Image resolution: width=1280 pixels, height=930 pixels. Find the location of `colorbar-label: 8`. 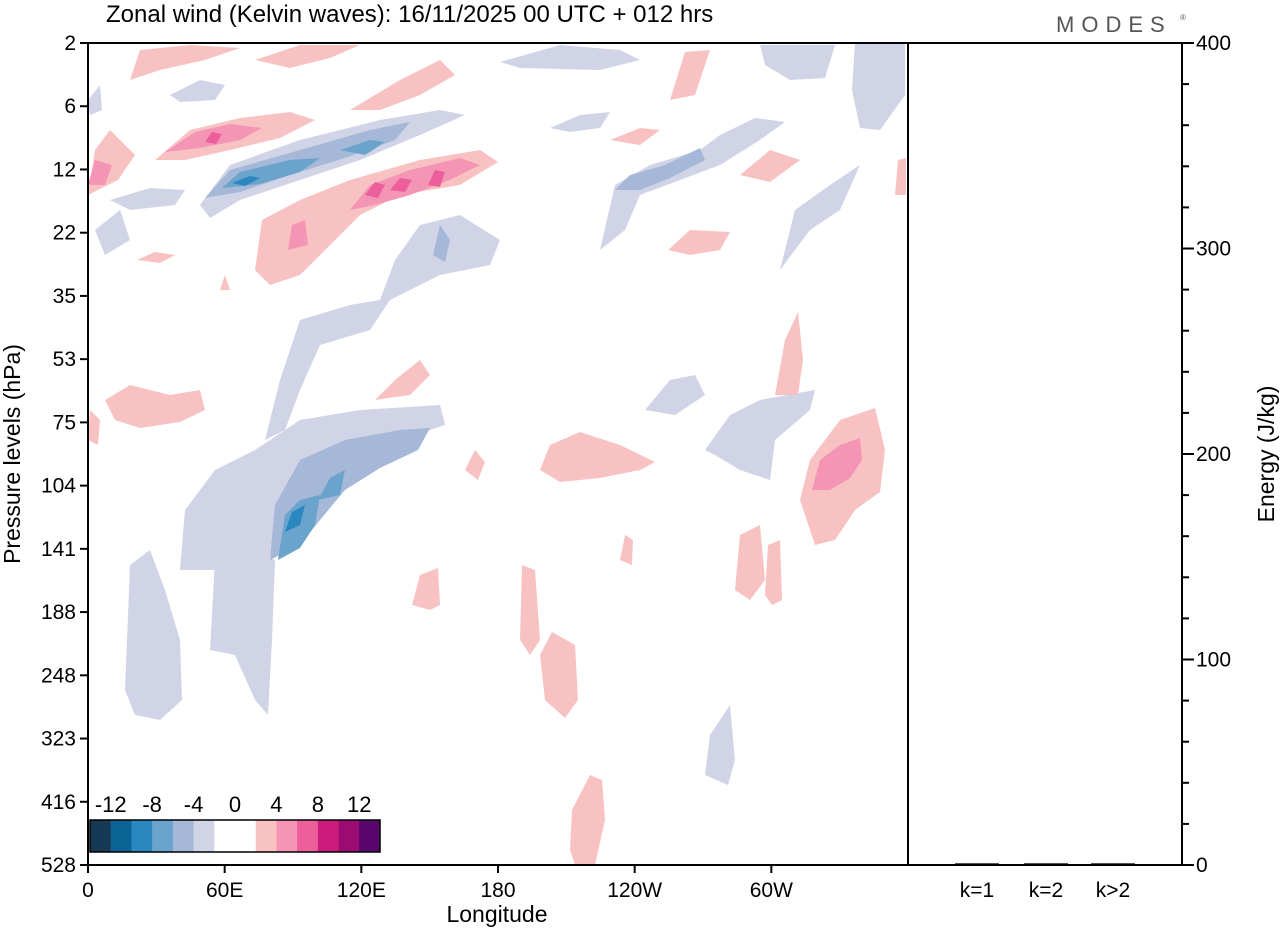

colorbar-label: 8 is located at coordinates (318, 804).